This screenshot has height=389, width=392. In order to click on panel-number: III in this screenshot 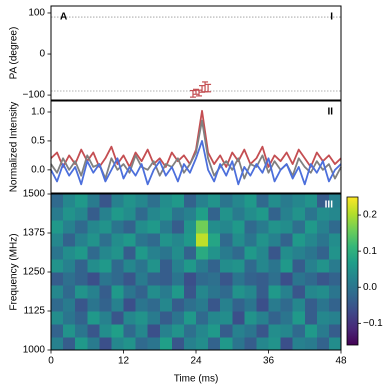, I will do `click(329, 205)`.